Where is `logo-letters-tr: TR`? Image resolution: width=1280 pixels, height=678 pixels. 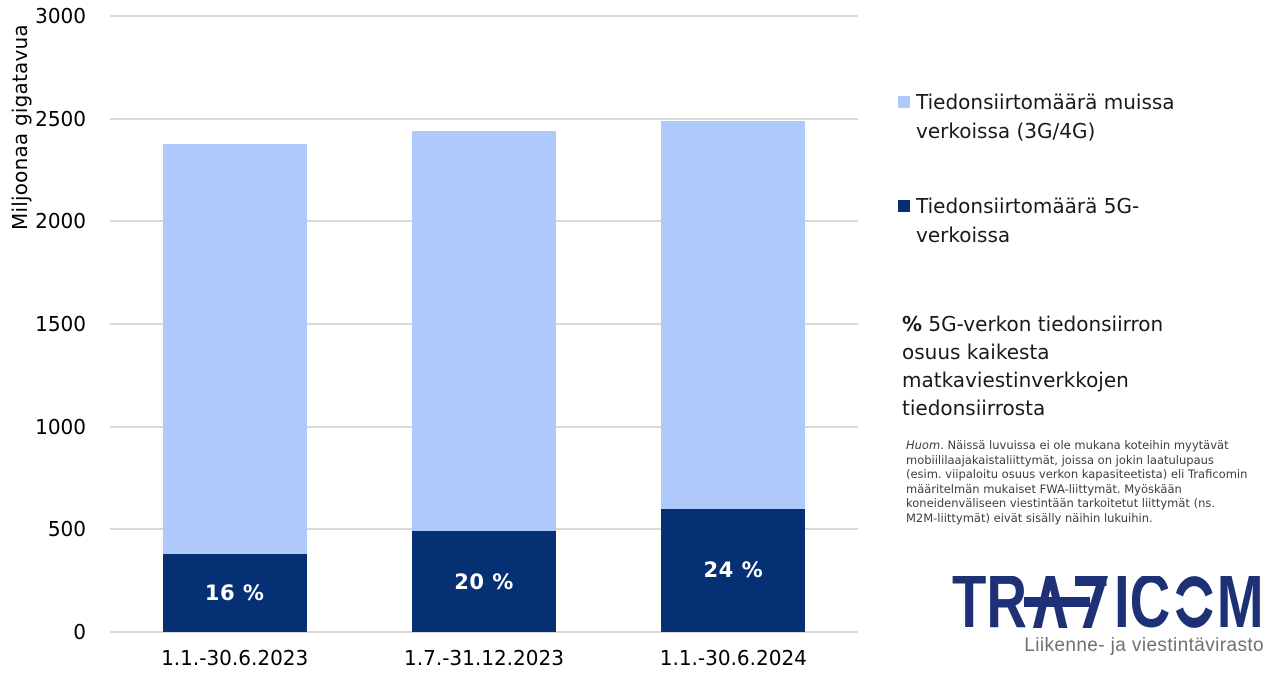 logo-letters-tr: TR is located at coordinates (989, 602).